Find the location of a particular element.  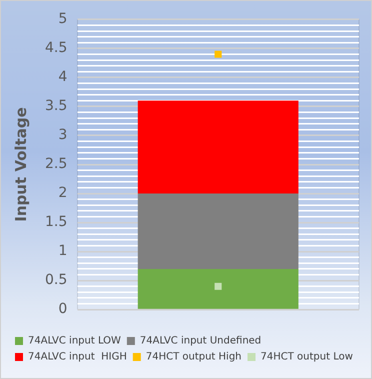

legend-label: 74HCT output High is located at coordinates (194, 357).